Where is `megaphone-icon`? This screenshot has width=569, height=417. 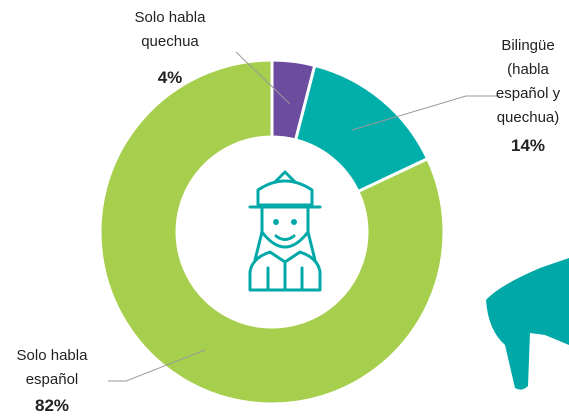
megaphone-icon is located at coordinates (527, 324).